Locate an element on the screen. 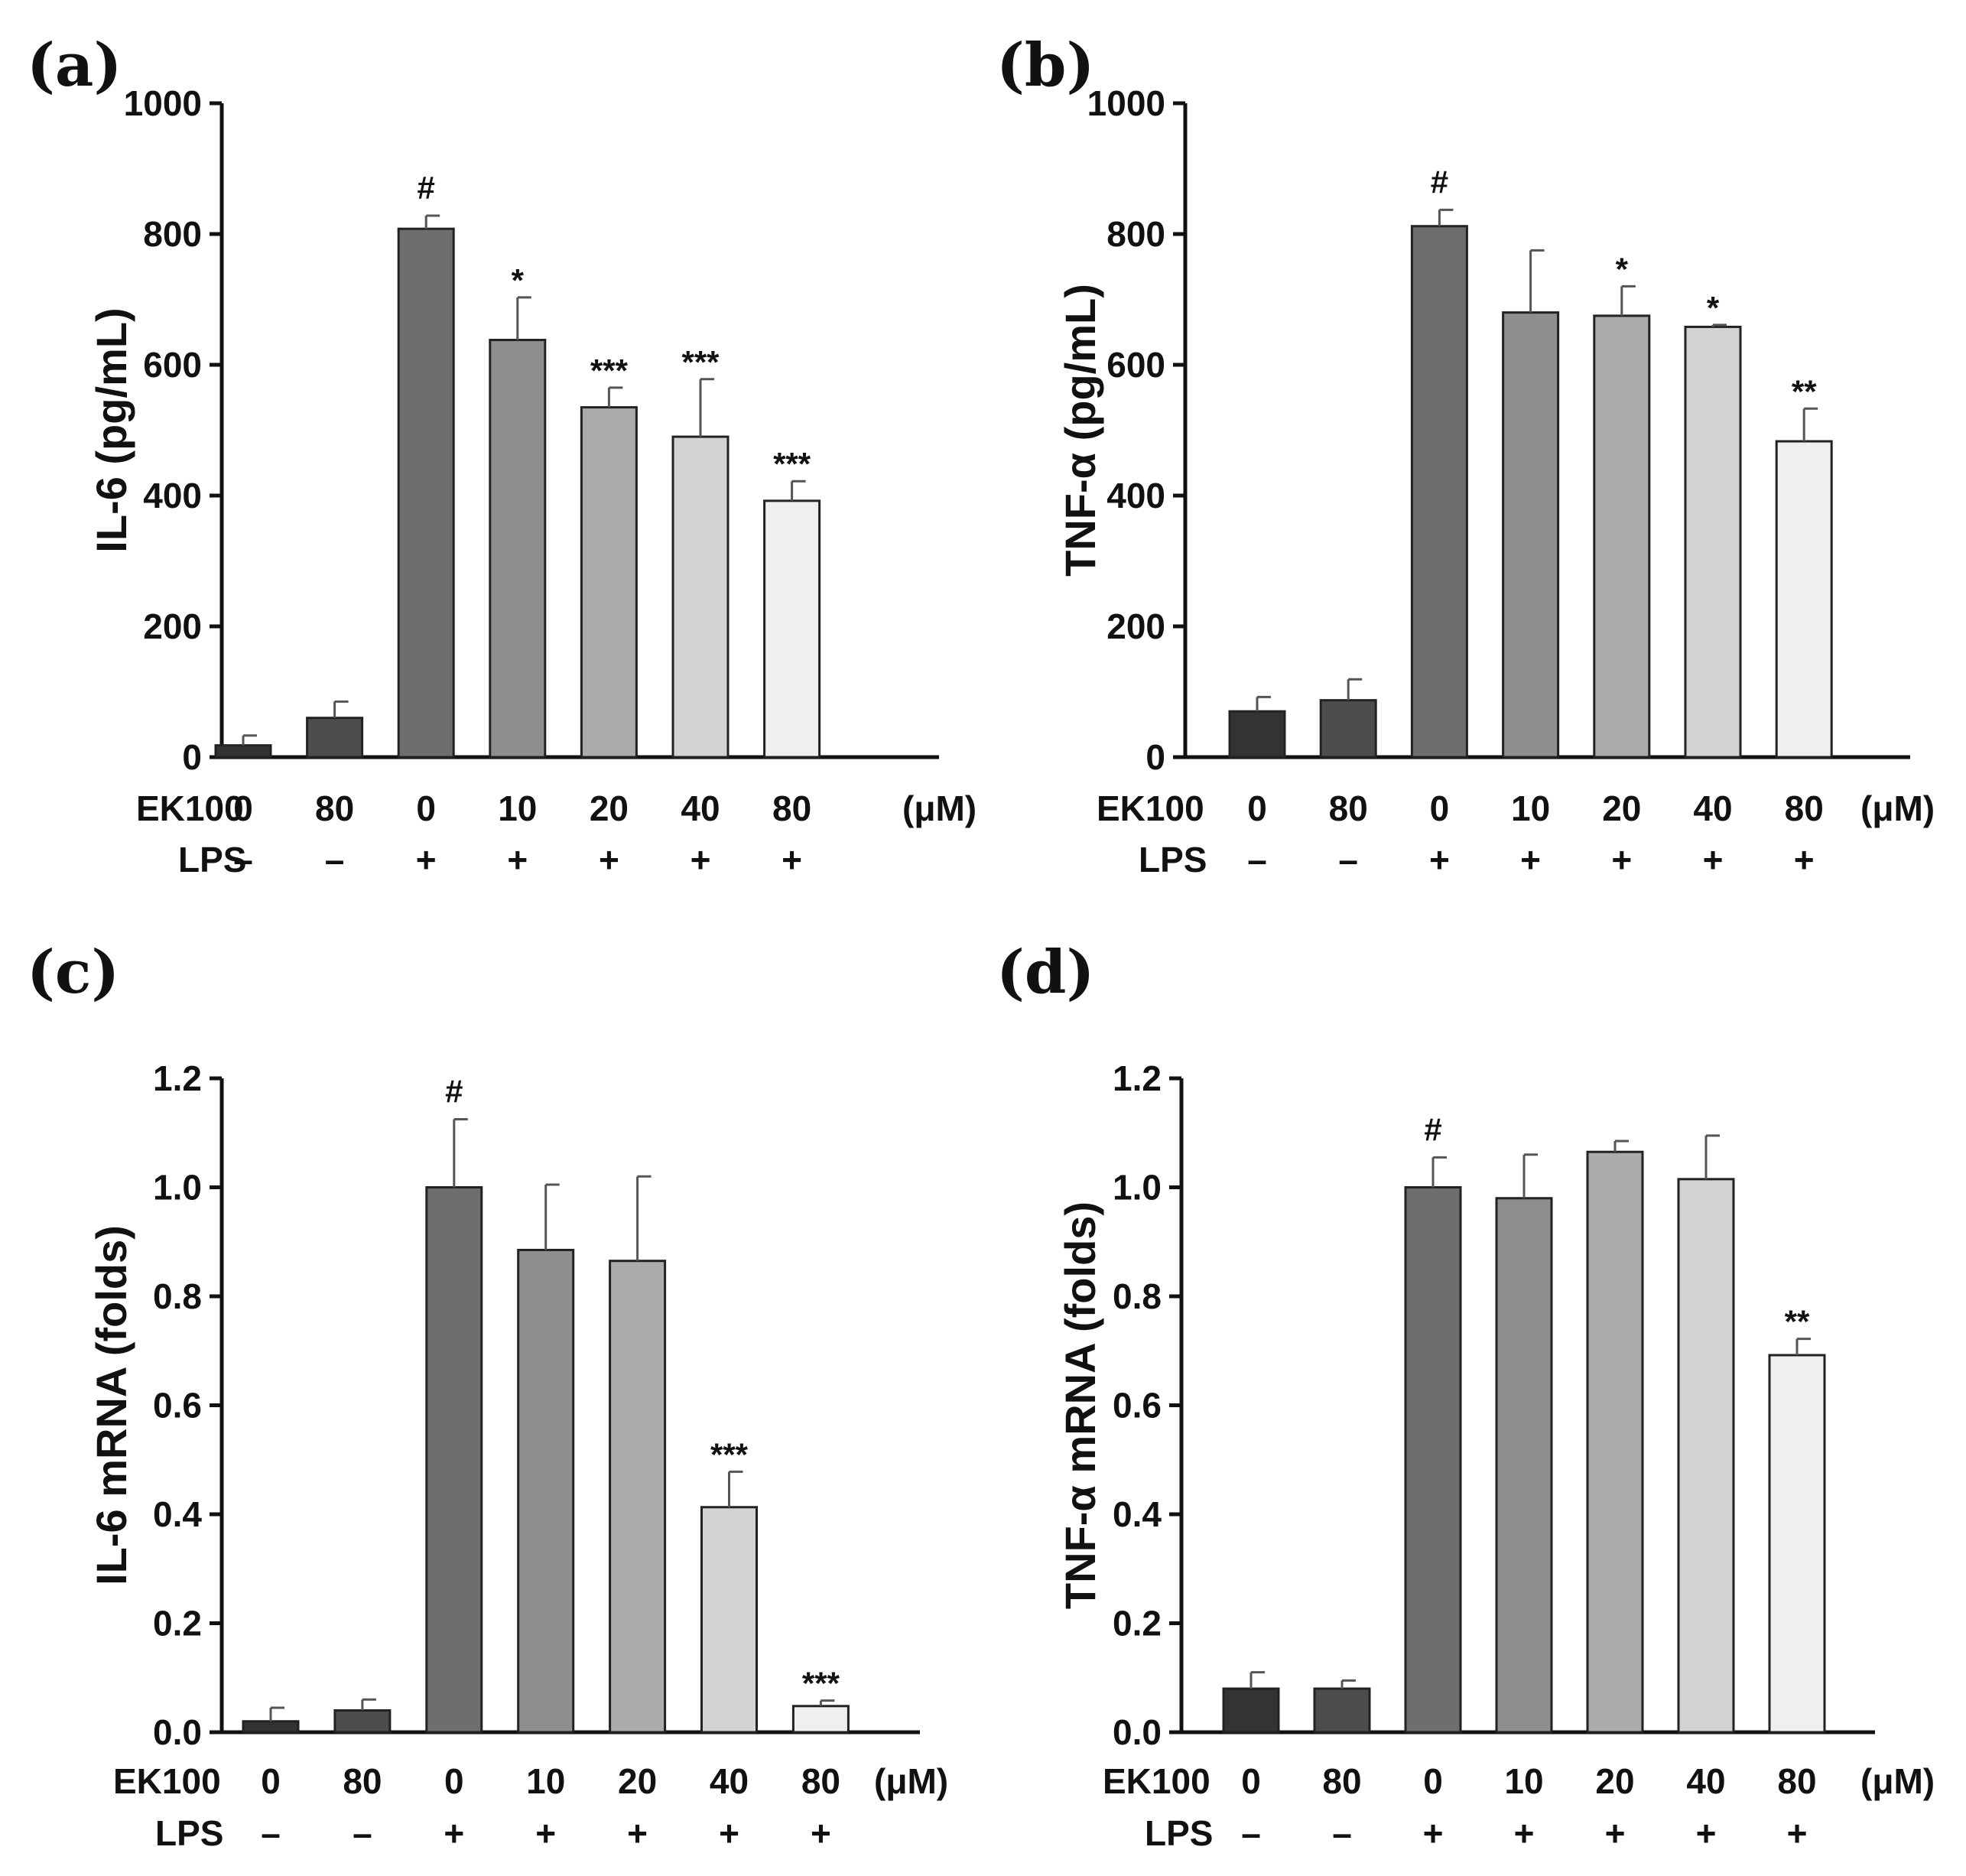 This screenshot has height=1876, width=1966. y-tick-label: 1000 is located at coordinates (163, 103).